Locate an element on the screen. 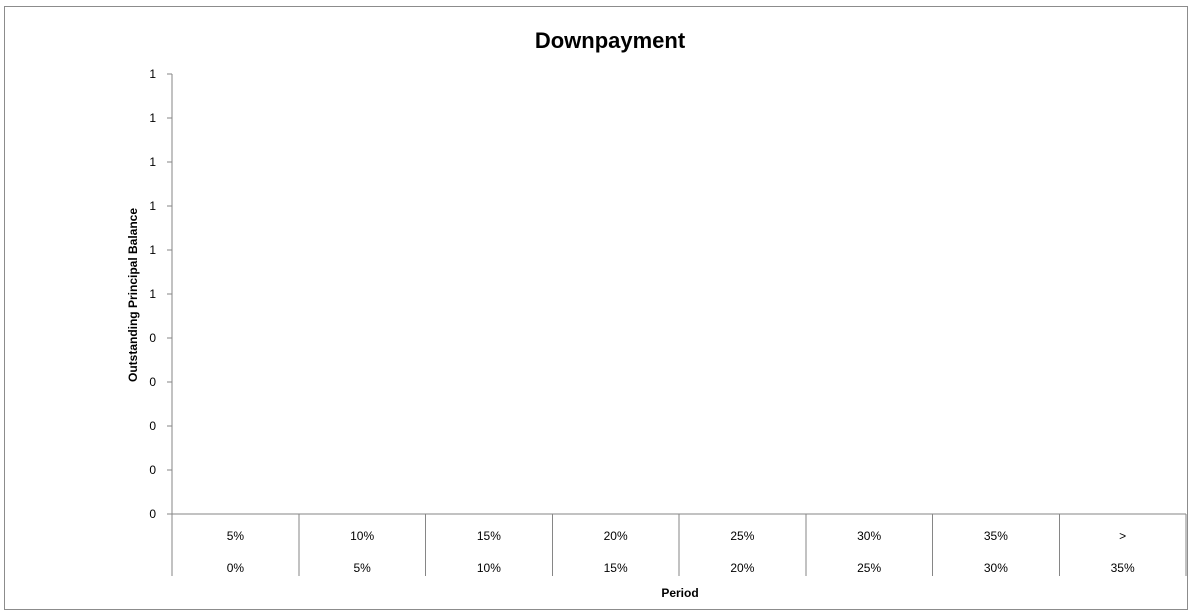 The height and width of the screenshot is (614, 1192). x-tick-label-upper: 5% is located at coordinates (236, 536).